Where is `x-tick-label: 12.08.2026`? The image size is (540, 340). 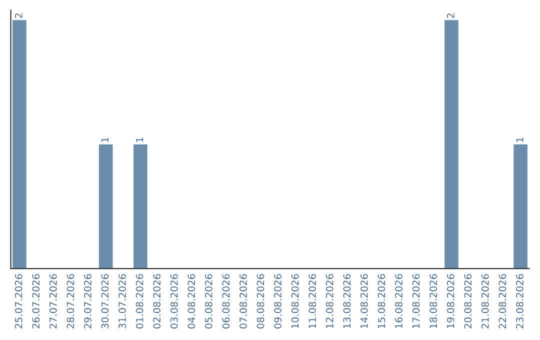 x-tick-label: 12.08.2026 is located at coordinates (330, 301).